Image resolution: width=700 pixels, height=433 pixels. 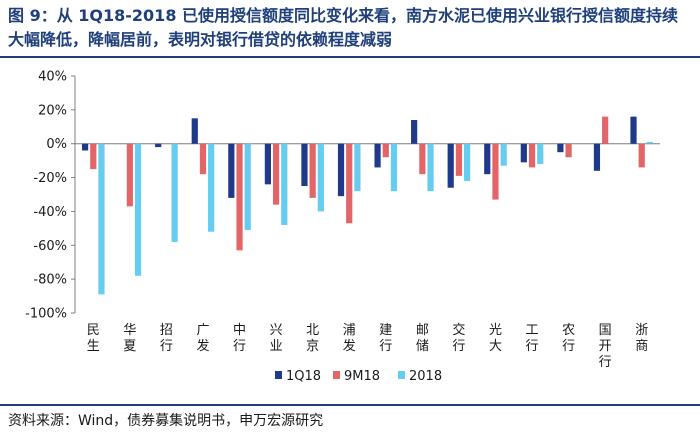 What do you see at coordinates (349, 338) in the screenshot?
I see `x-category-label: 浦发` at bounding box center [349, 338].